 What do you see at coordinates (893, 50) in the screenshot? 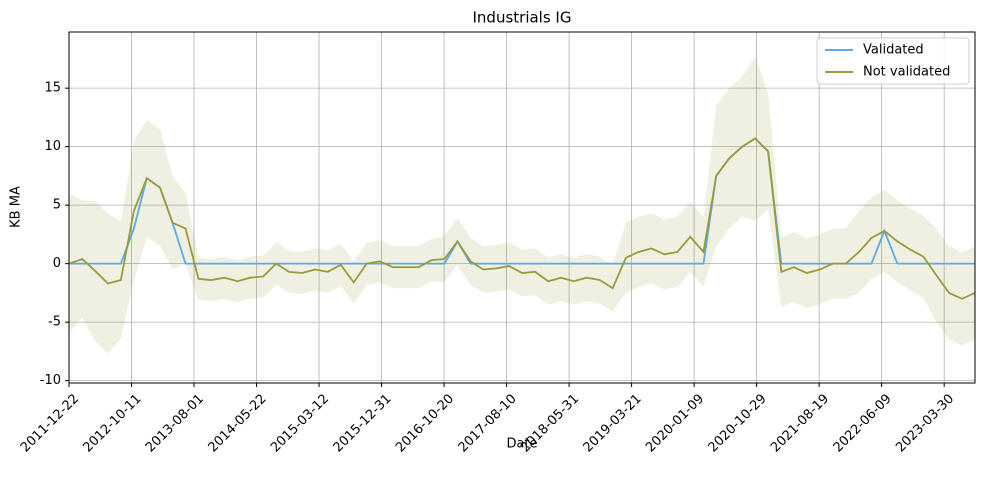
I see `legend-label: Validated` at bounding box center [893, 50].